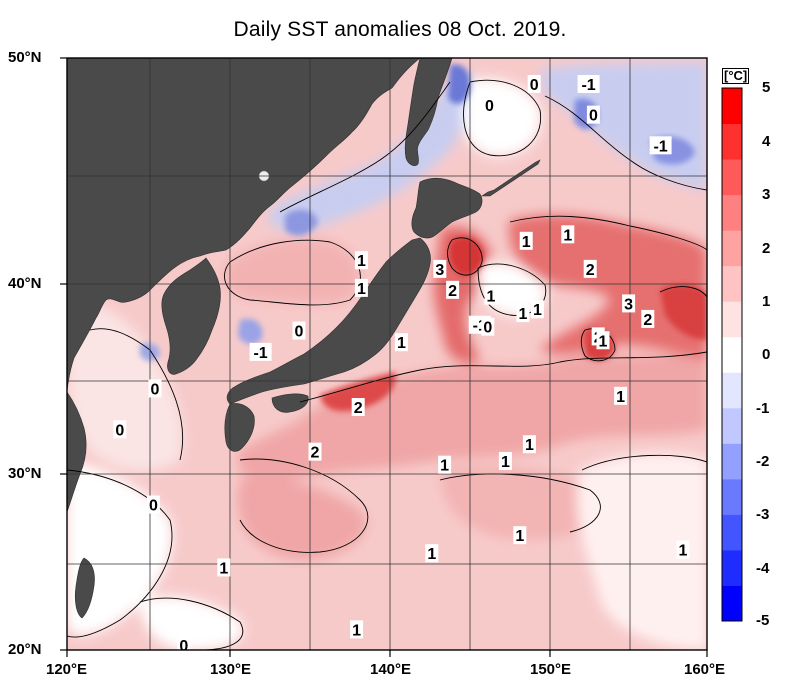 The height and width of the screenshot is (691, 800). Describe the element at coordinates (763, 568) in the screenshot. I see `colorbar-label: -4` at that location.